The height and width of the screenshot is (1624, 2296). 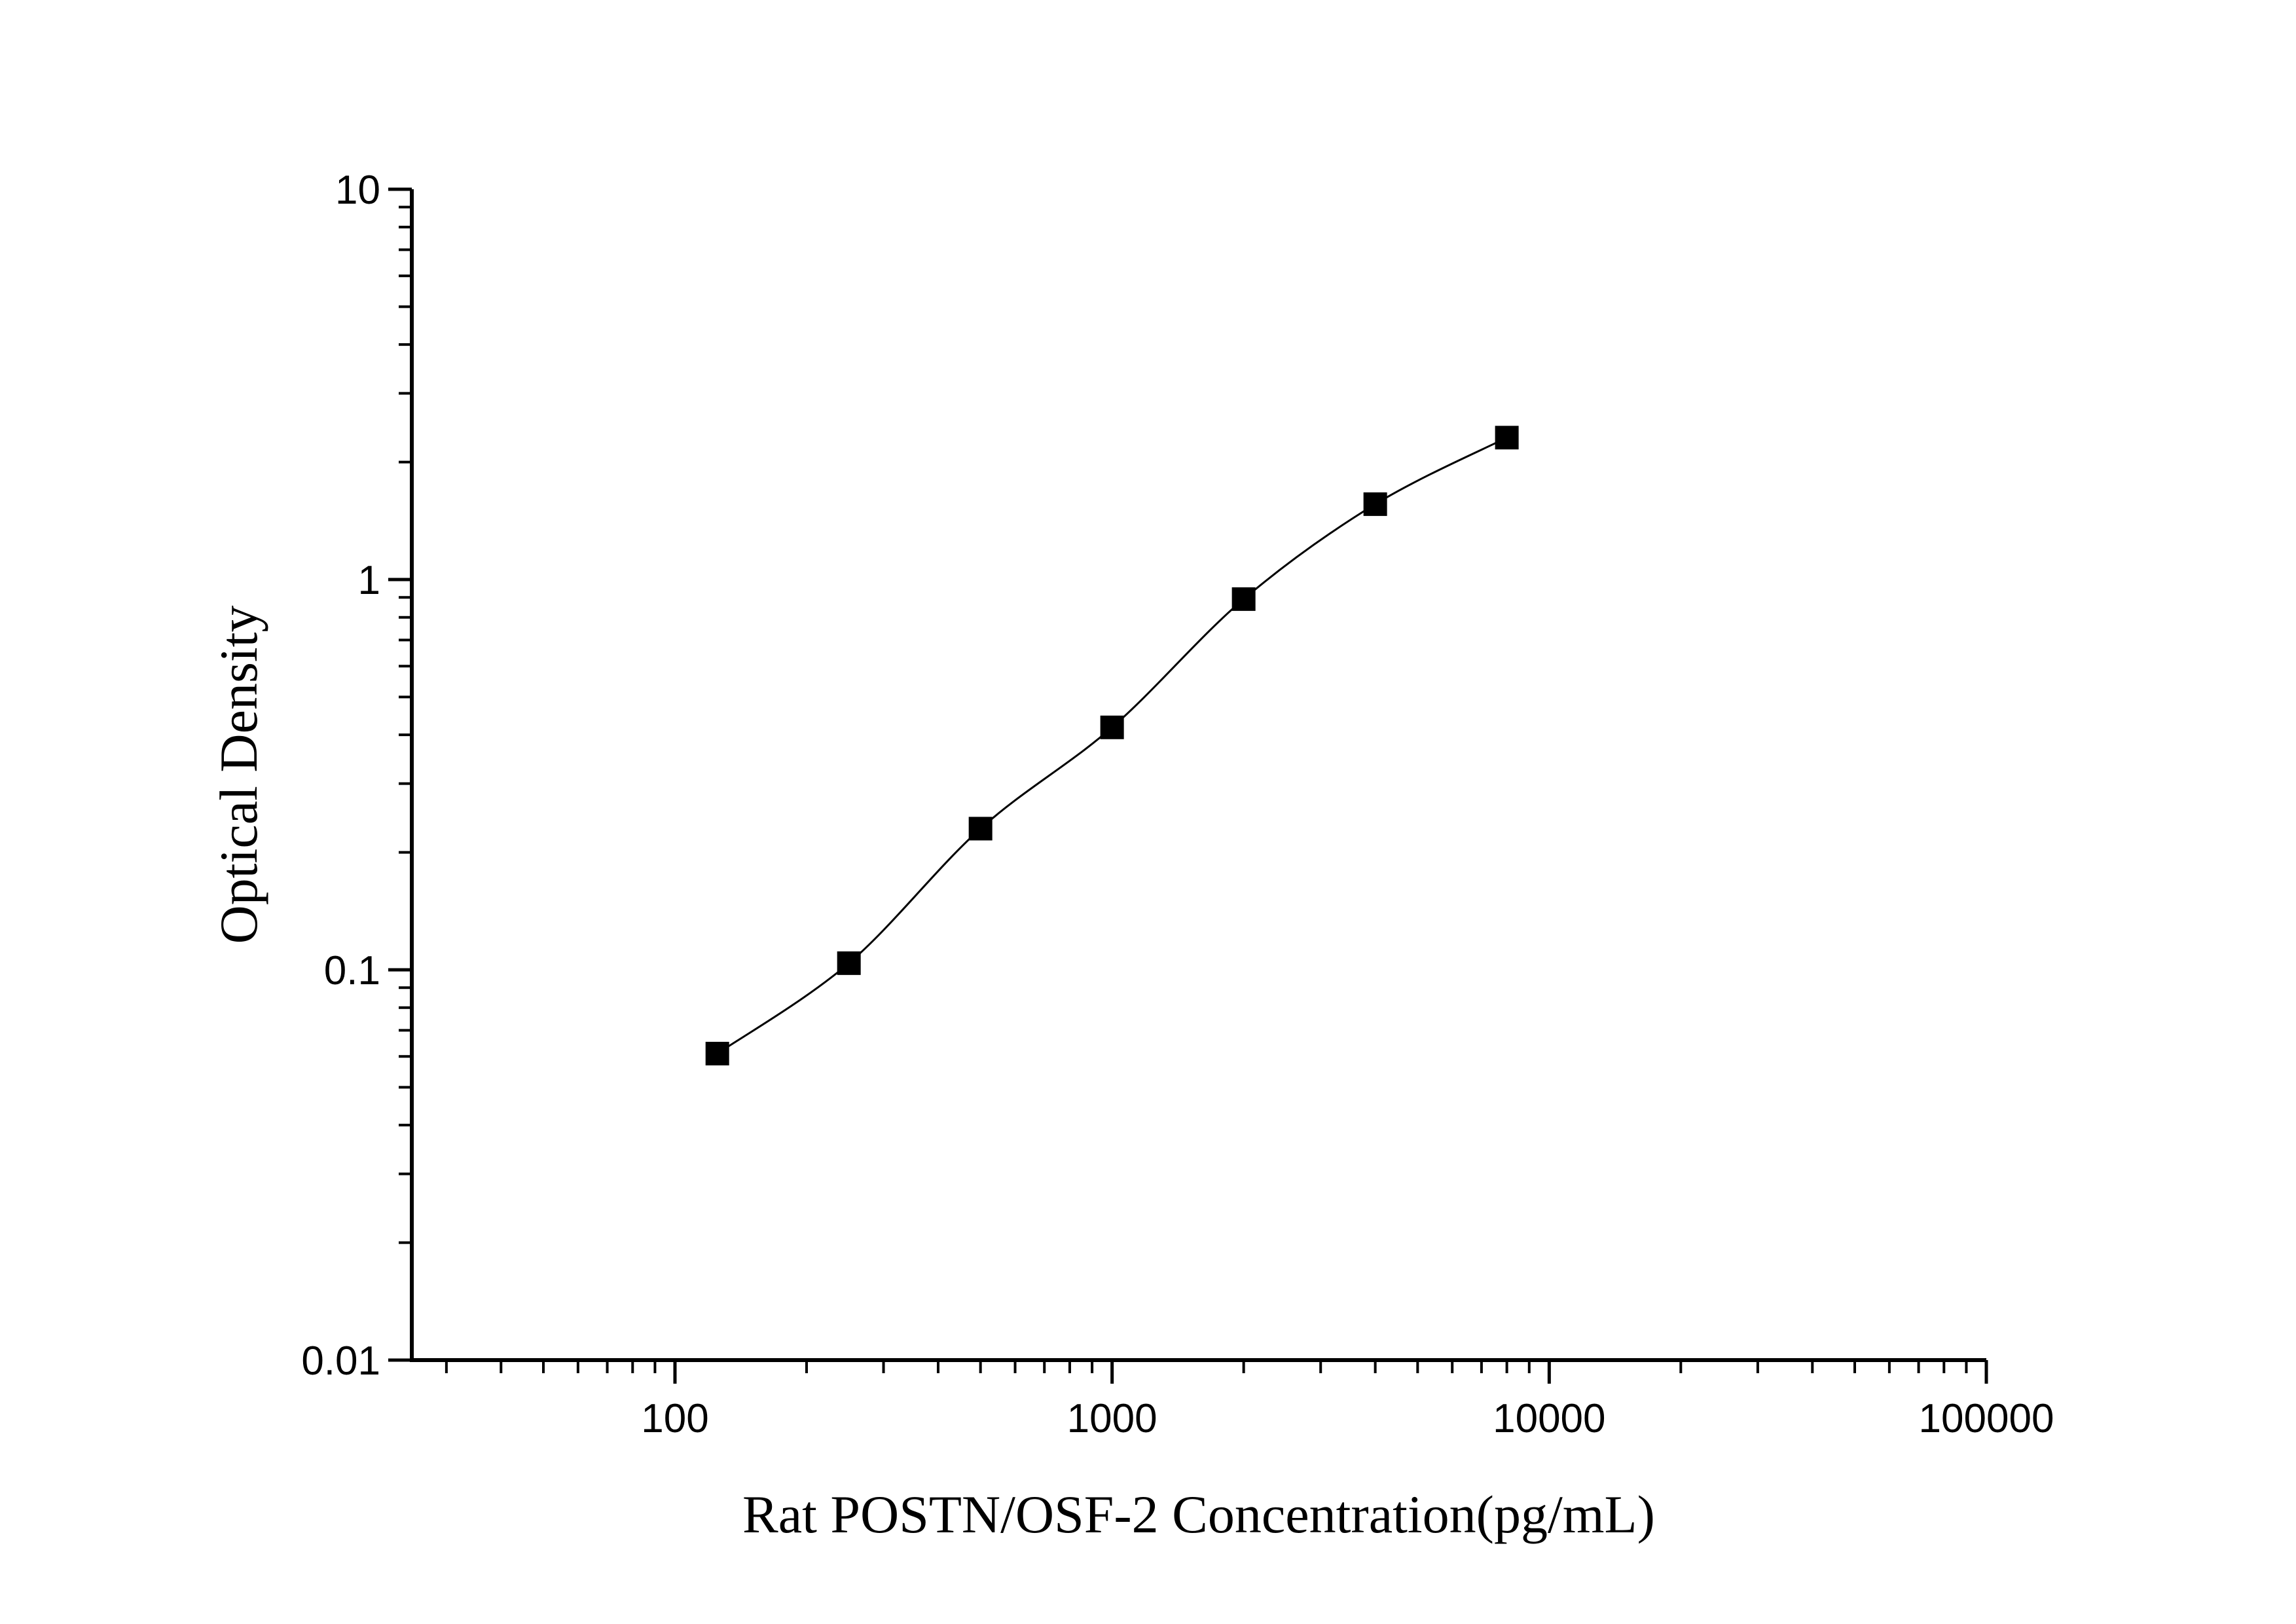 I want to click on y-tick-label: 0.1, so click(x=352, y=970).